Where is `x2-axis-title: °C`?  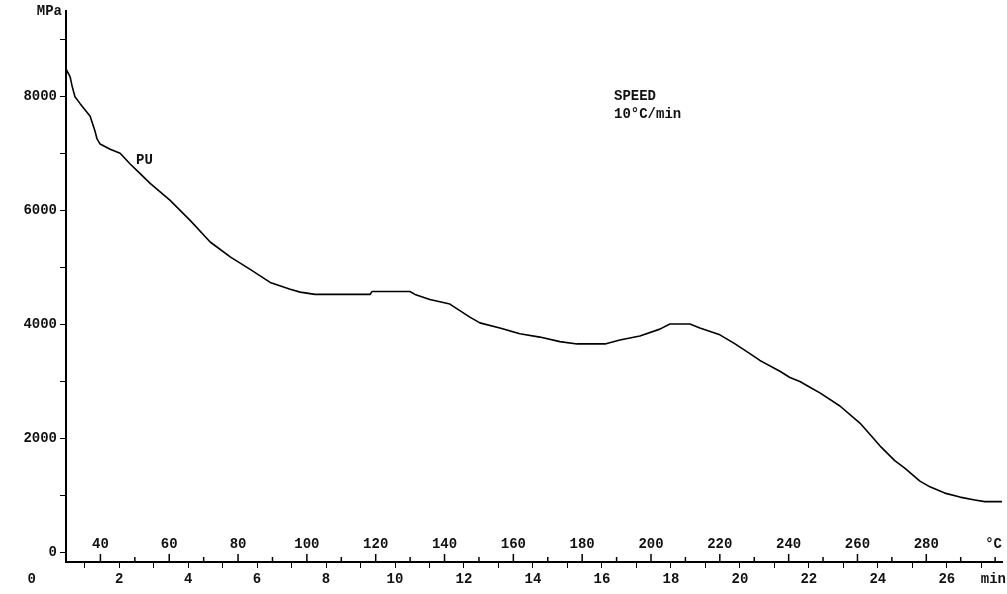
x2-axis-title: °C is located at coordinates (994, 544).